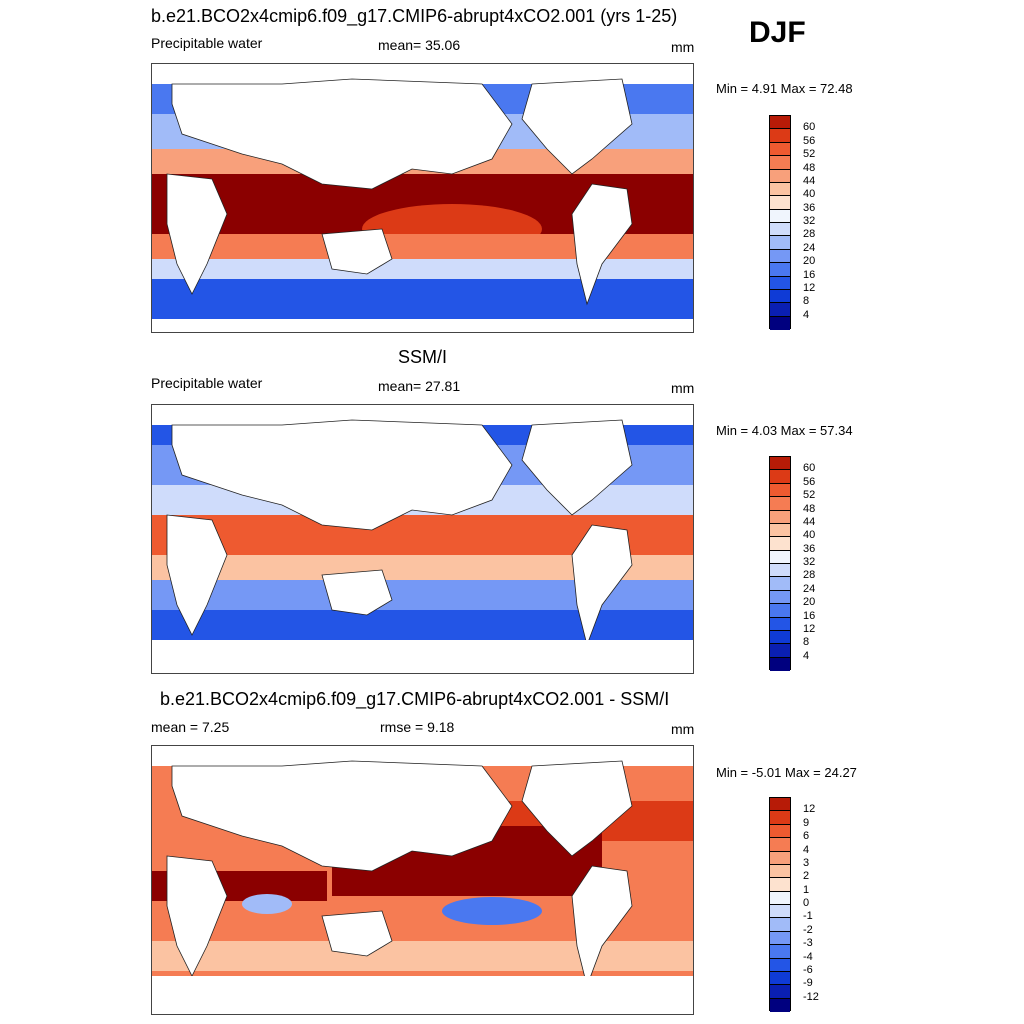 The width and height of the screenshot is (1024, 1024). I want to click on panel-3-land-north-america, so click(577, 808).